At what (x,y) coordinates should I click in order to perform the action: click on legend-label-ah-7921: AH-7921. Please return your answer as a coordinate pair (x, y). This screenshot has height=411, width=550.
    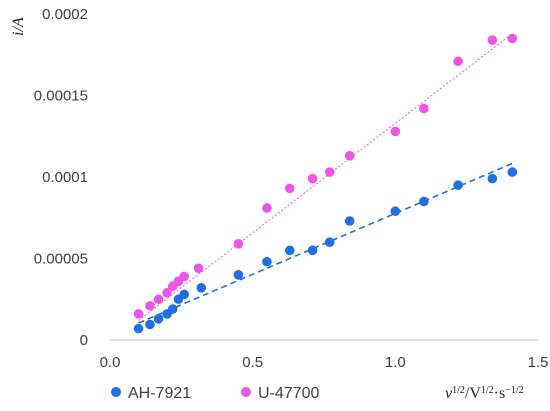
    Looking at the image, I should click on (159, 393).